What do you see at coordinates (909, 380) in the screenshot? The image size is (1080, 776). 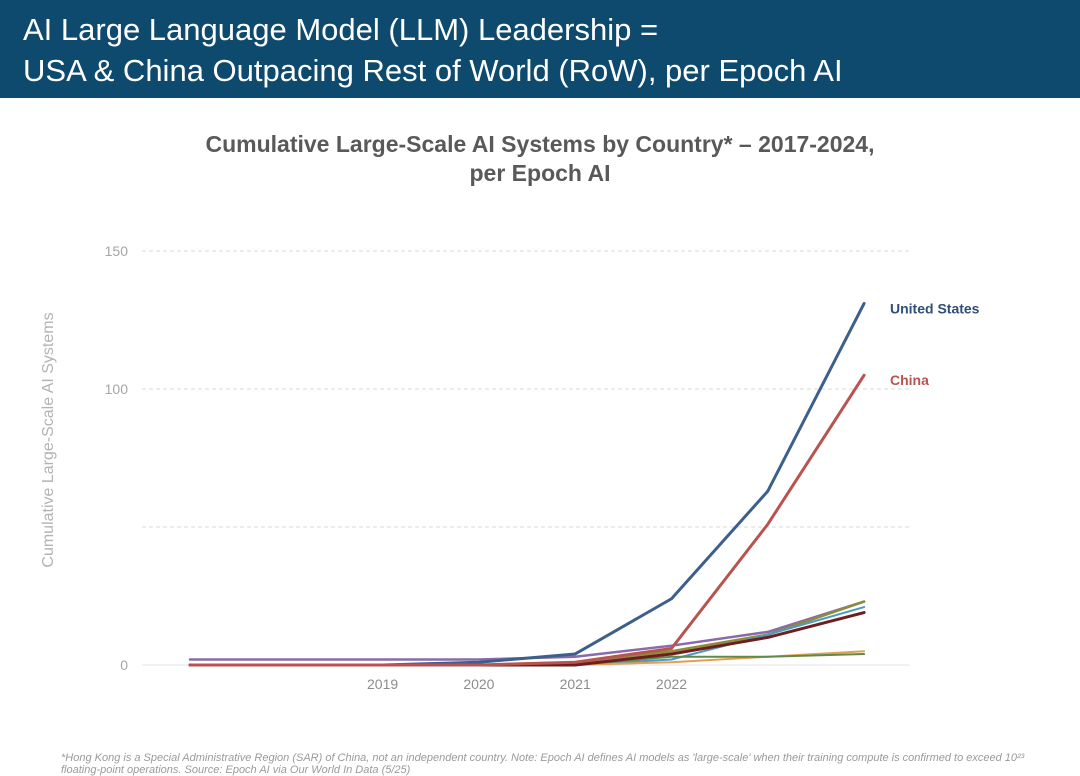 I see `series-label-china: China` at bounding box center [909, 380].